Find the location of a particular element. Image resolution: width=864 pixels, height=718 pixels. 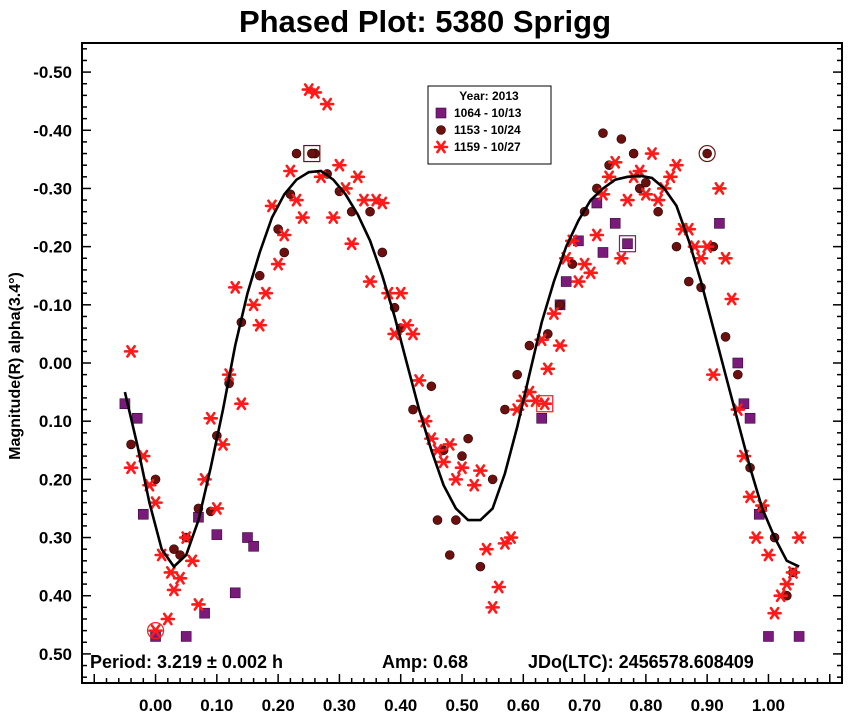

x-tick-label: 0.50 is located at coordinates (461, 705).